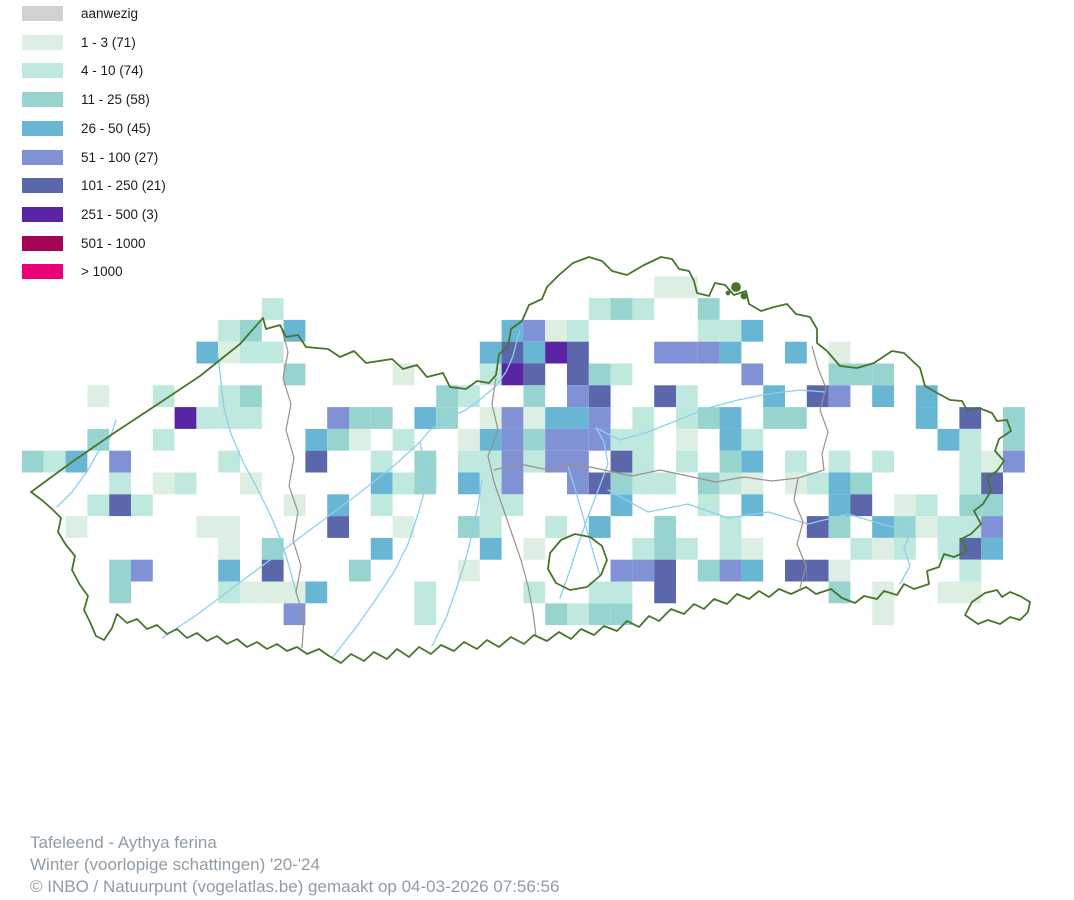 The width and height of the screenshot is (1074, 900). I want to click on border-wvl-ovl, so click(292, 487).